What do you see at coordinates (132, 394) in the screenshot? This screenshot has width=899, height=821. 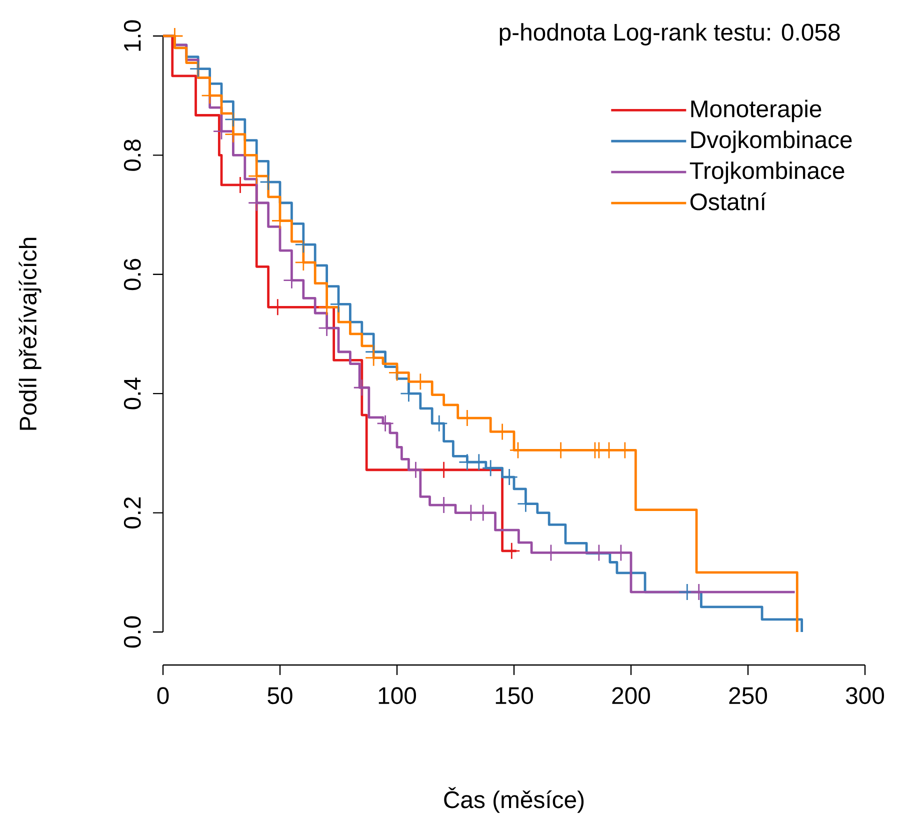 I see `y-tick-label: 0.4` at bounding box center [132, 394].